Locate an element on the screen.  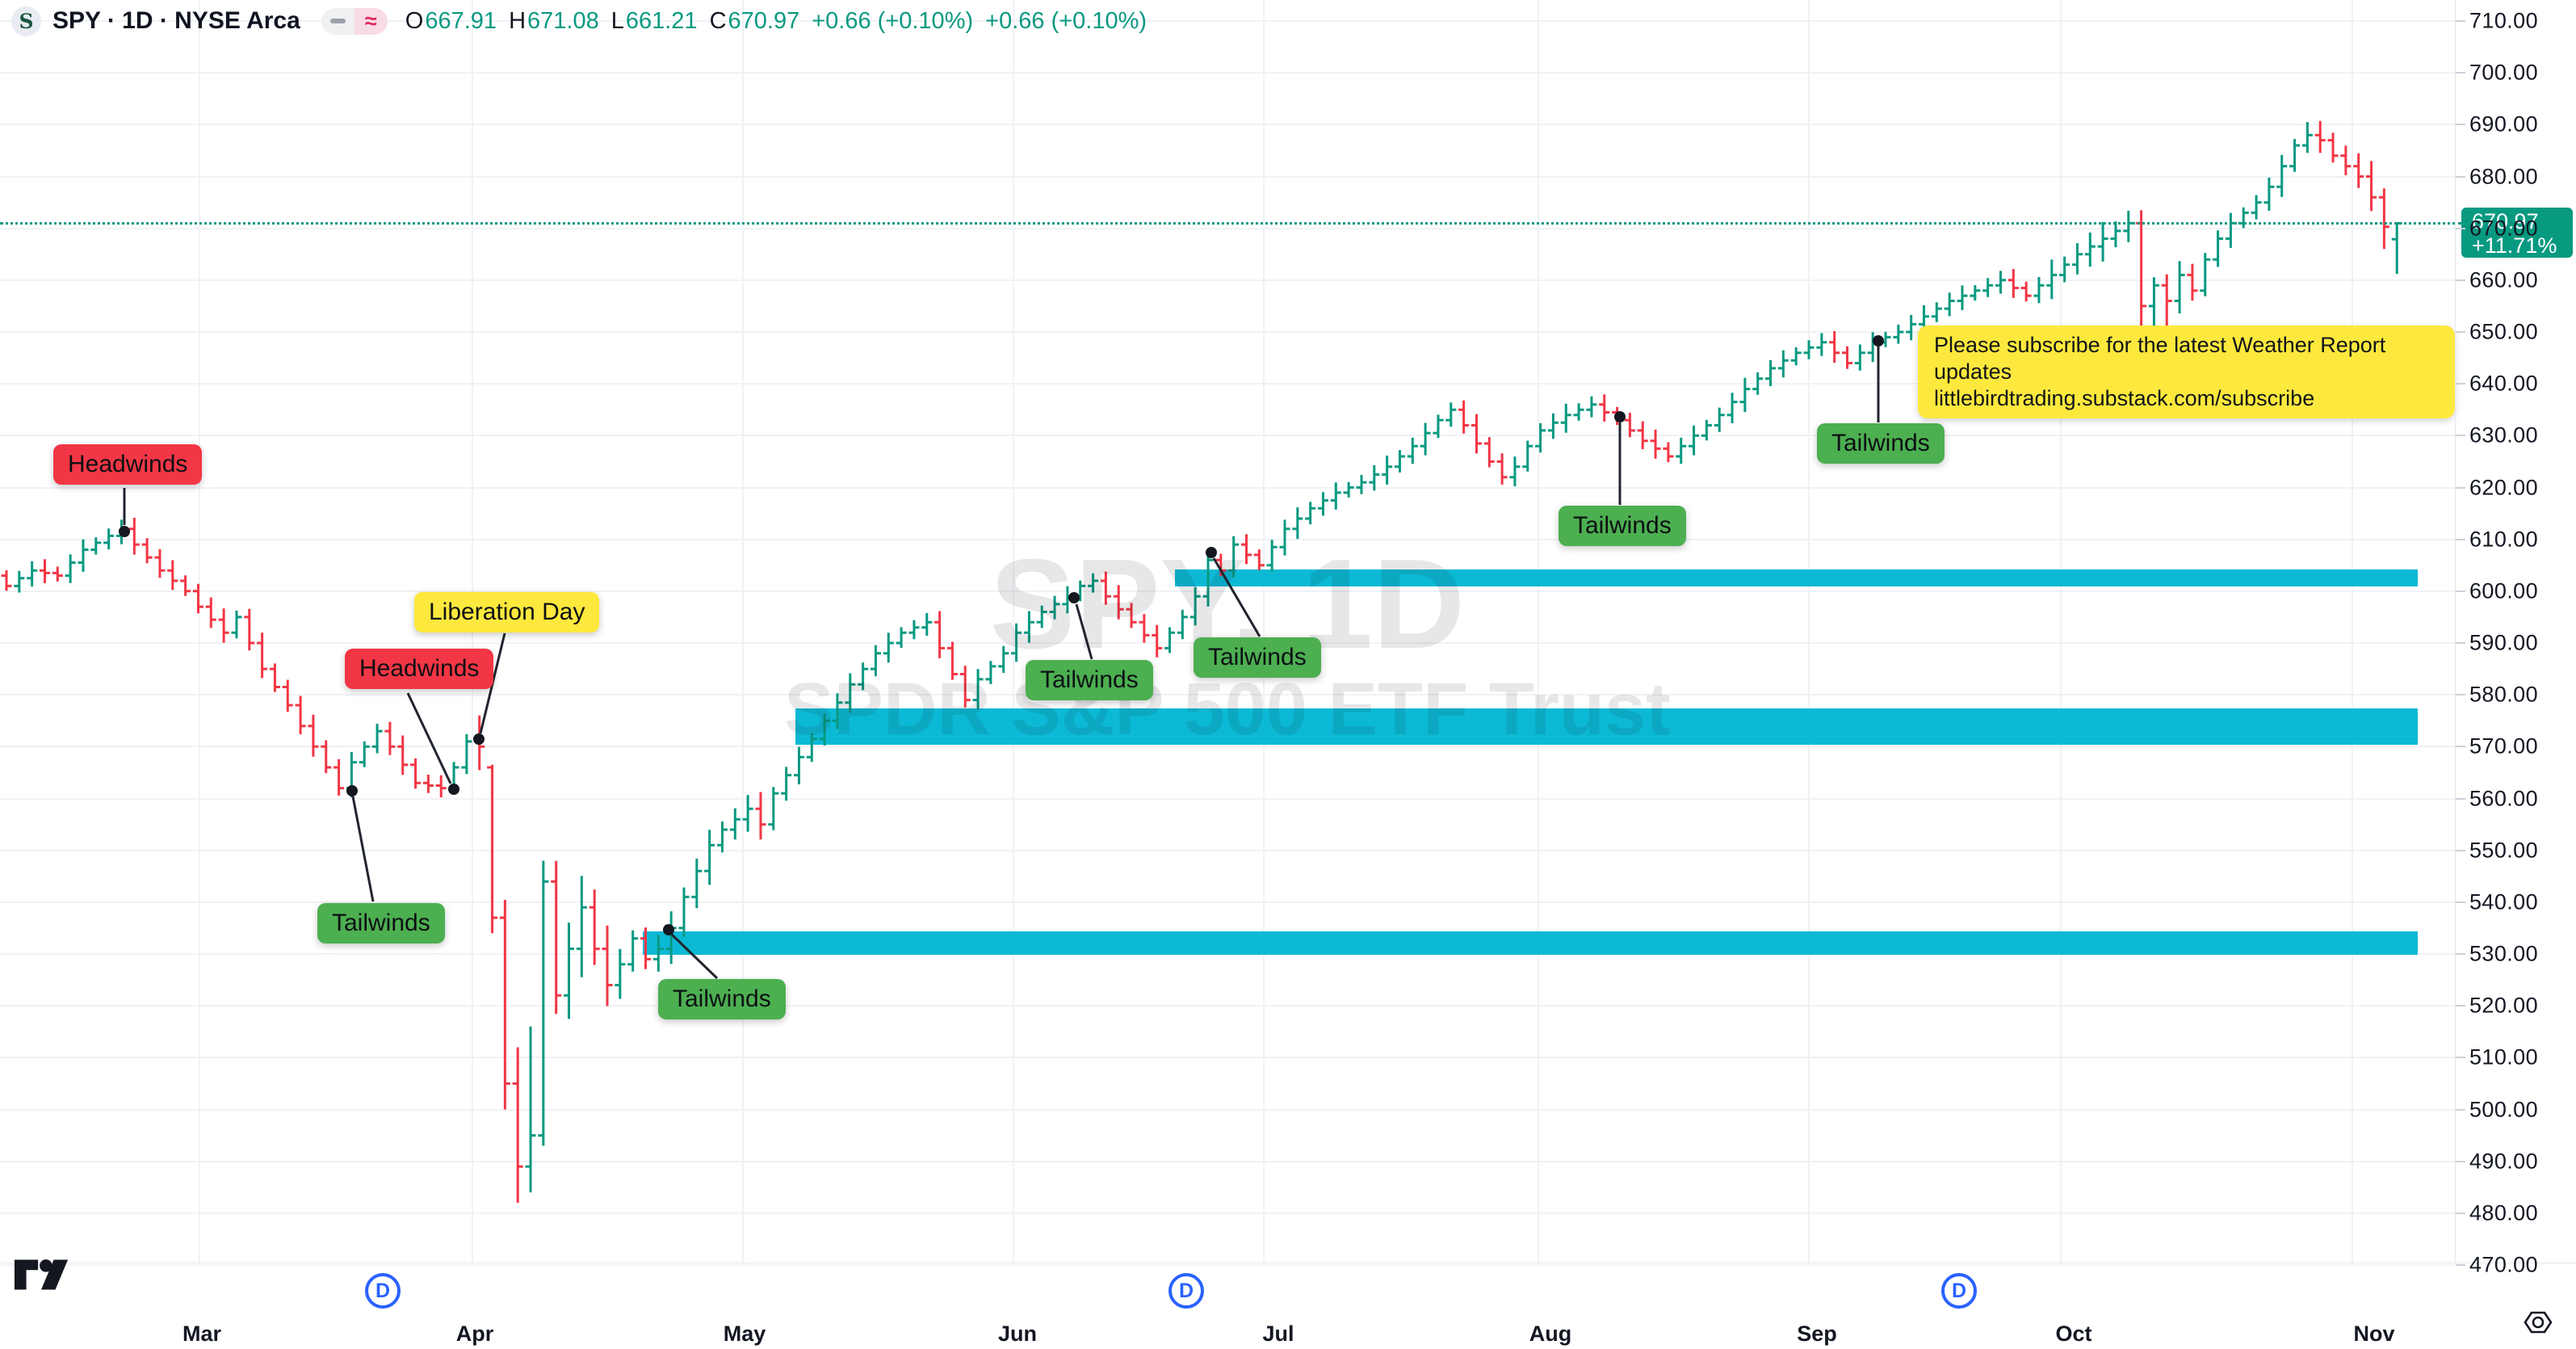
last-price-badge: 670.97 +11.71% is located at coordinates (2517, 233).